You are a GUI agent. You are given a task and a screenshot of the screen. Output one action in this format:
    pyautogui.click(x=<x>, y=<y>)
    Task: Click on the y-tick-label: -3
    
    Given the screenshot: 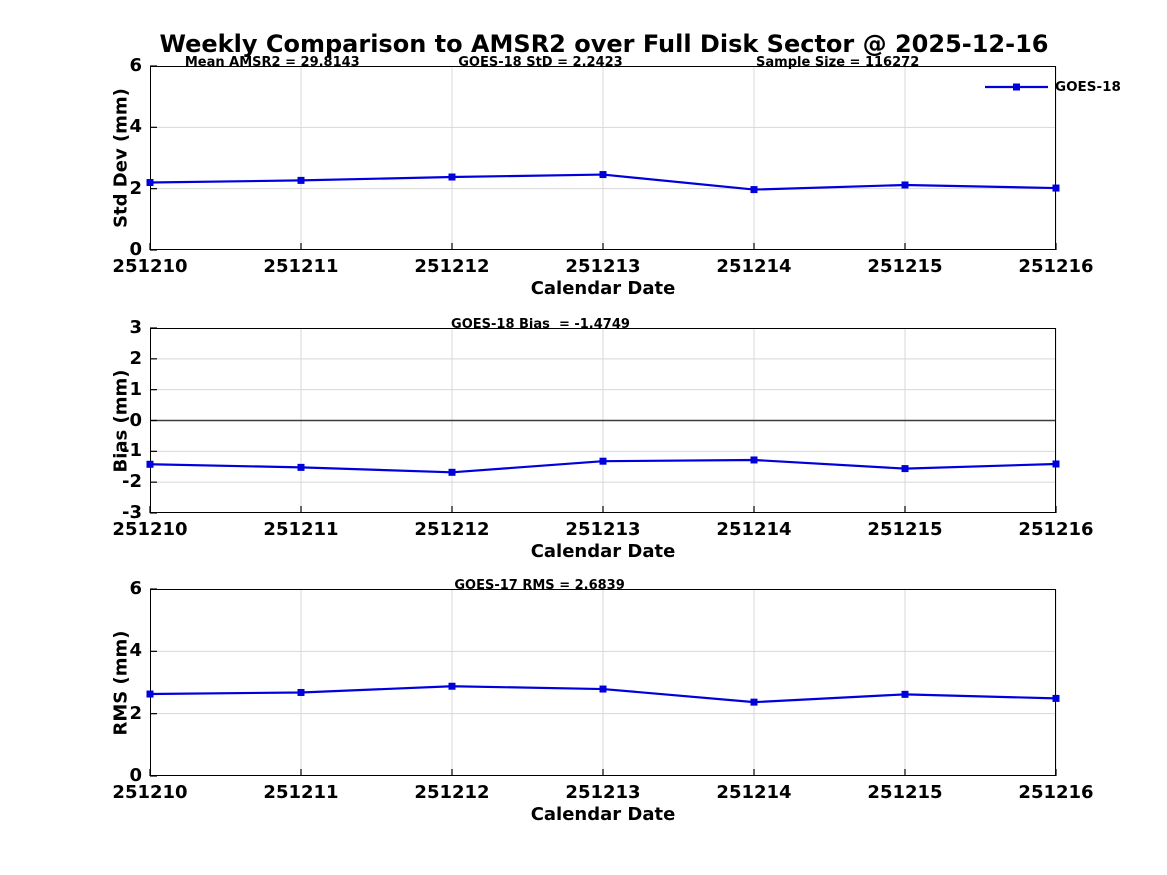 What is the action you would take?
    pyautogui.click(x=132, y=512)
    